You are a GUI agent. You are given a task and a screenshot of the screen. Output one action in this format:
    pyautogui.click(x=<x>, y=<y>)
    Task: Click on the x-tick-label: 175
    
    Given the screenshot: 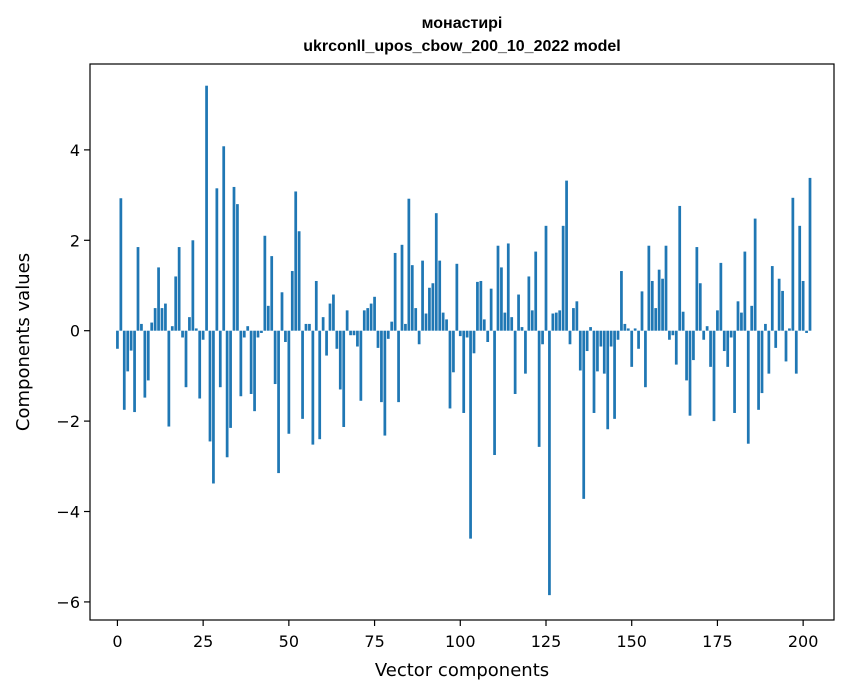 What is the action you would take?
    pyautogui.click(x=717, y=641)
    